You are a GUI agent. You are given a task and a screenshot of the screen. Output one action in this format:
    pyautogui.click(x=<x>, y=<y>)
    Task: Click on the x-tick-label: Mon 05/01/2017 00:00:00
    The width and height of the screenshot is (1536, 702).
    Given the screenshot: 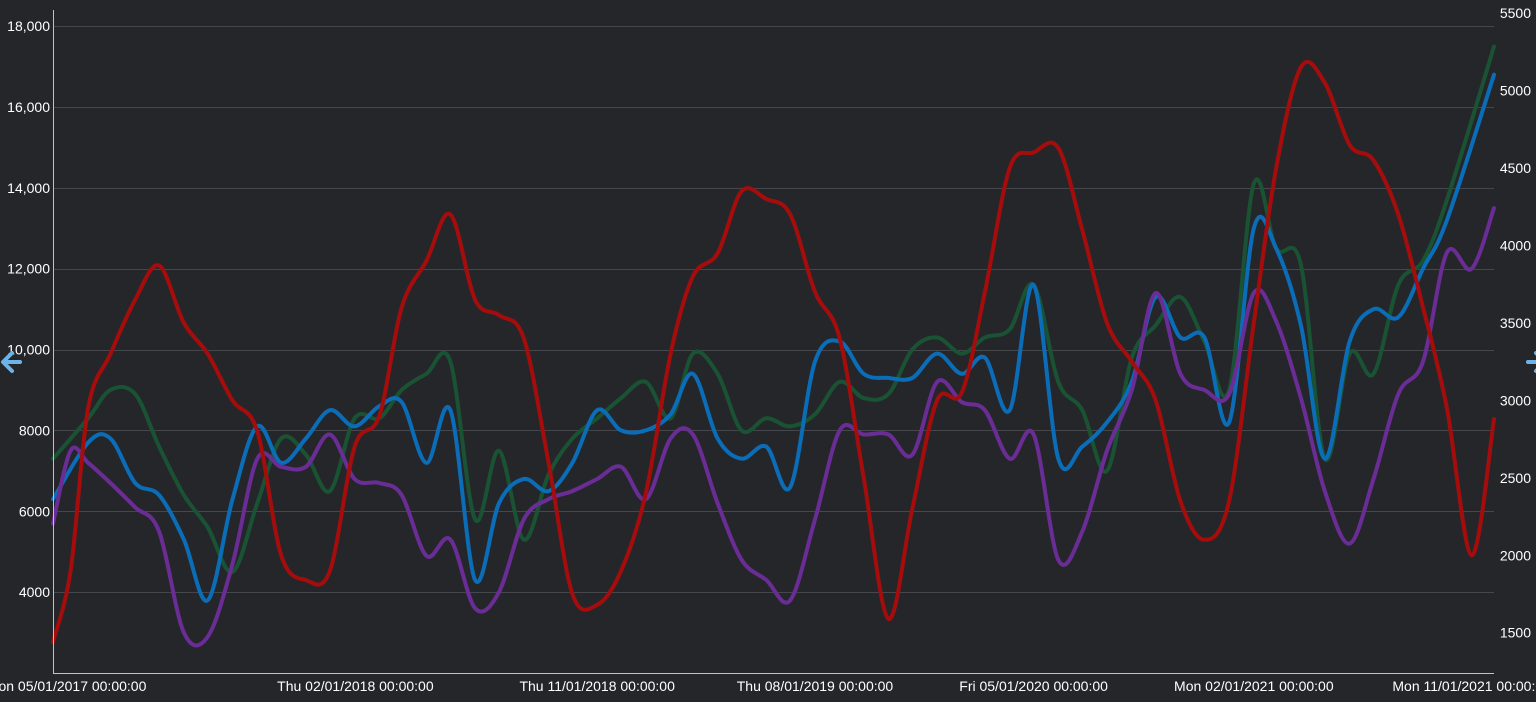 What is the action you would take?
    pyautogui.click(x=73, y=686)
    